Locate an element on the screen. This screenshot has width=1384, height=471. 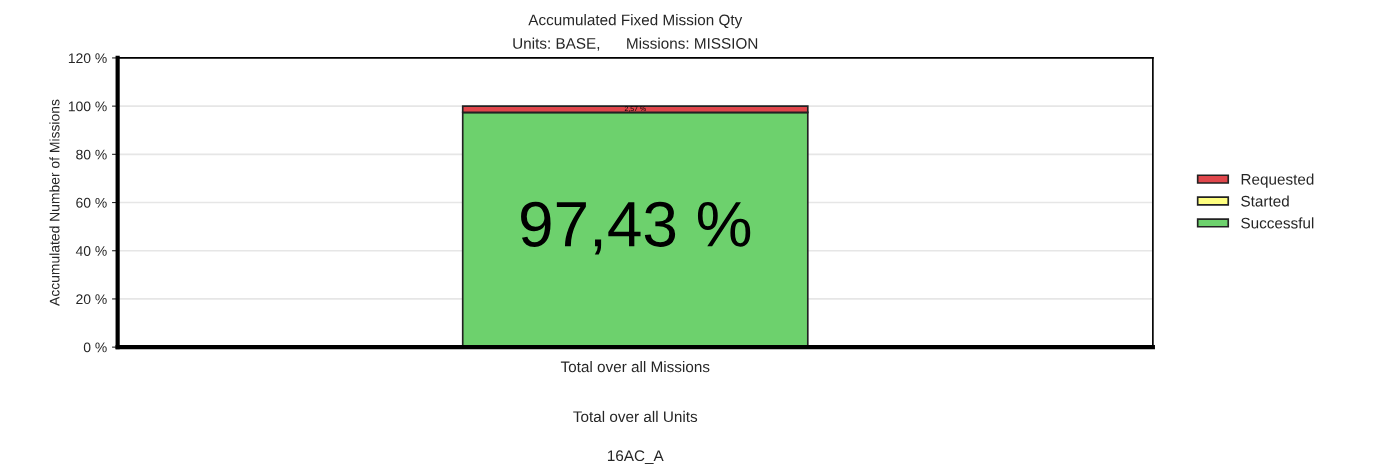
y-tick-label: 80 % is located at coordinates (91, 154).